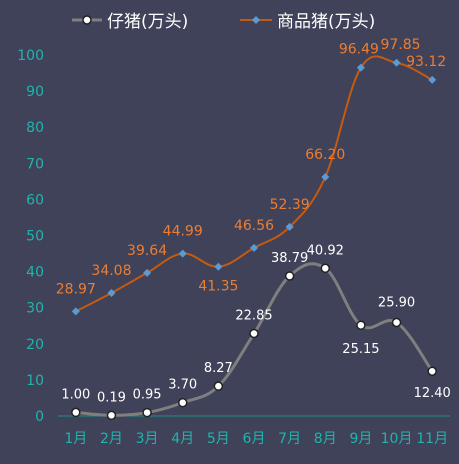 This screenshot has width=459, height=464. What do you see at coordinates (289, 258) in the screenshot?
I see `data-label-piglet: 38.79` at bounding box center [289, 258].